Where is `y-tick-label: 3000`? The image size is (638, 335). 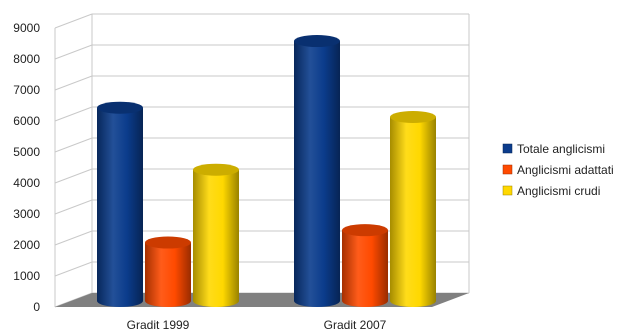 y-tick-label: 3000 is located at coordinates (26, 214).